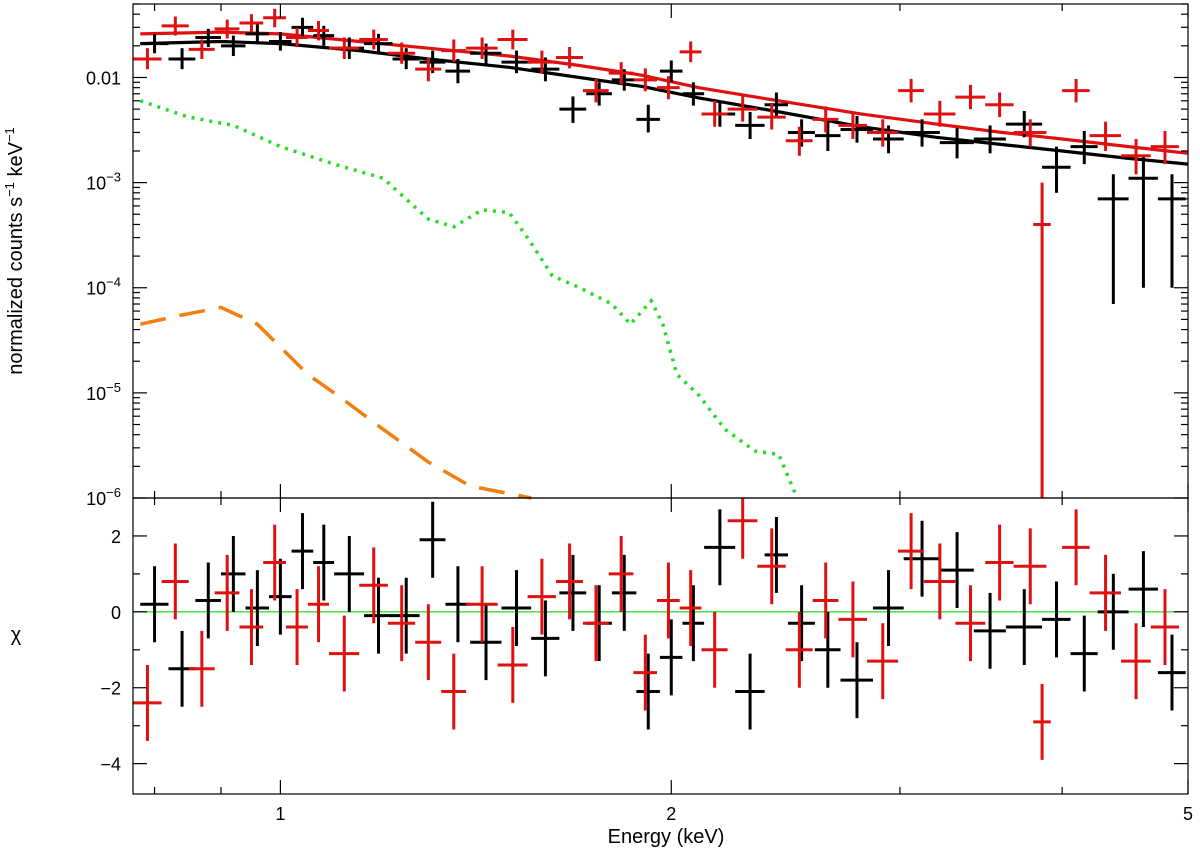 This screenshot has width=1200, height=854. Describe the element at coordinates (103, 182) in the screenshot. I see `y-tick-label: 10⁻³` at that location.